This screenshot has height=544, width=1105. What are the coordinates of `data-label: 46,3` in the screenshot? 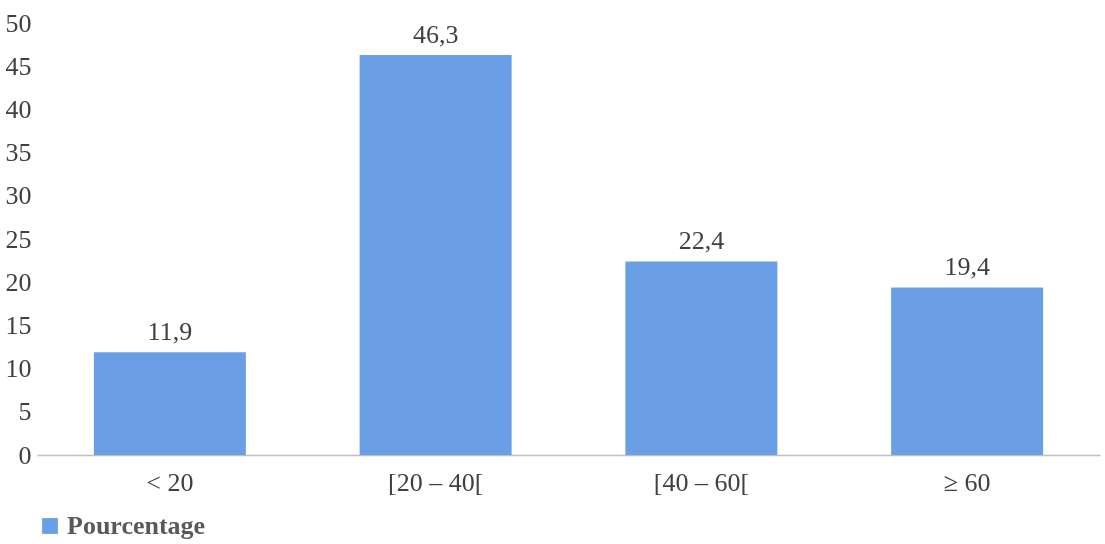 It's located at (435, 34).